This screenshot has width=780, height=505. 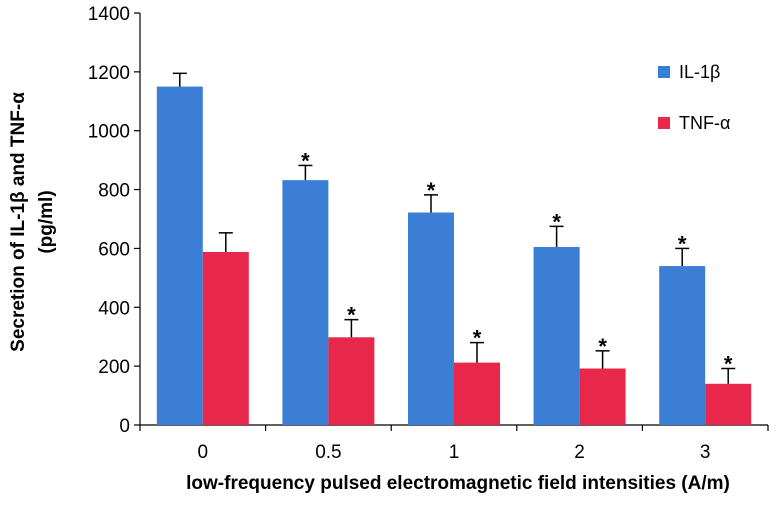 What do you see at coordinates (579, 452) in the screenshot?
I see `x-tick-label: 2` at bounding box center [579, 452].